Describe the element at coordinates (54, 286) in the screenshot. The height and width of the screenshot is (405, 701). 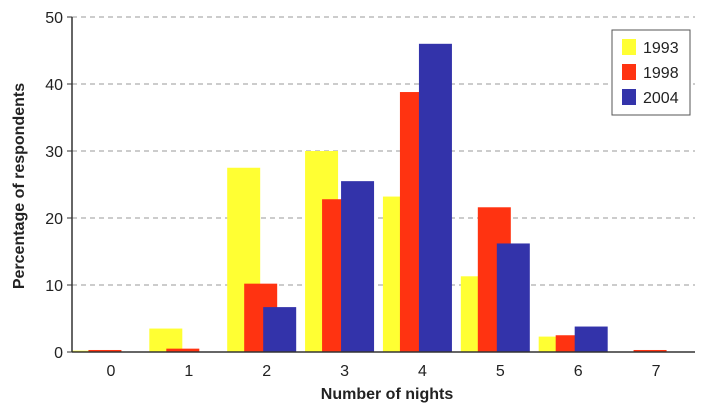
I see `y-tick-label-10: 10` at that location.